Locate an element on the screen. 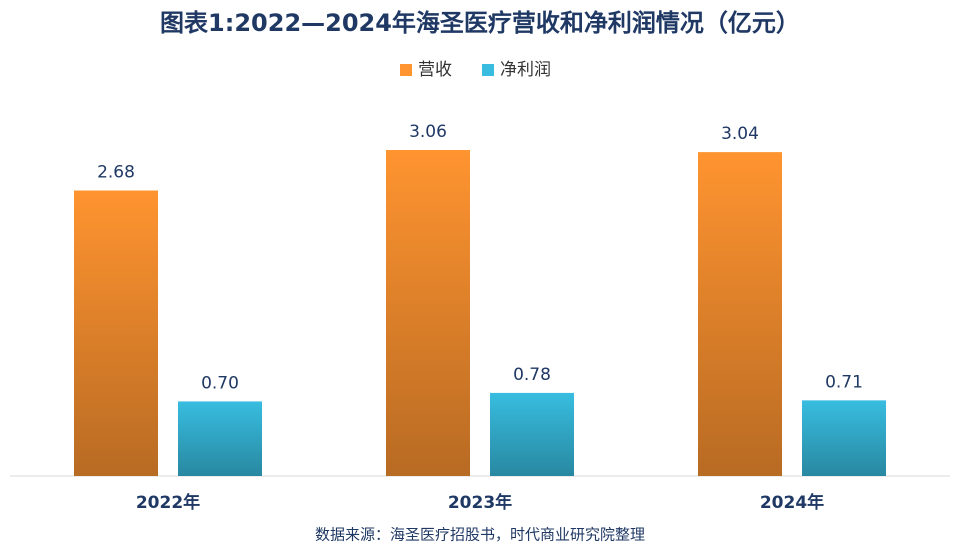  chart-title: 图表1:2022—2024年海圣医疗营收和净利润情况（亿元） is located at coordinates (480, 23).